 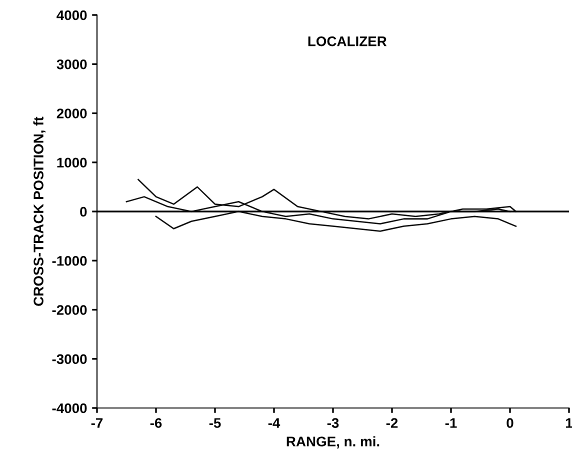 I want to click on y-tick-label: -2000, so click(x=69, y=310).